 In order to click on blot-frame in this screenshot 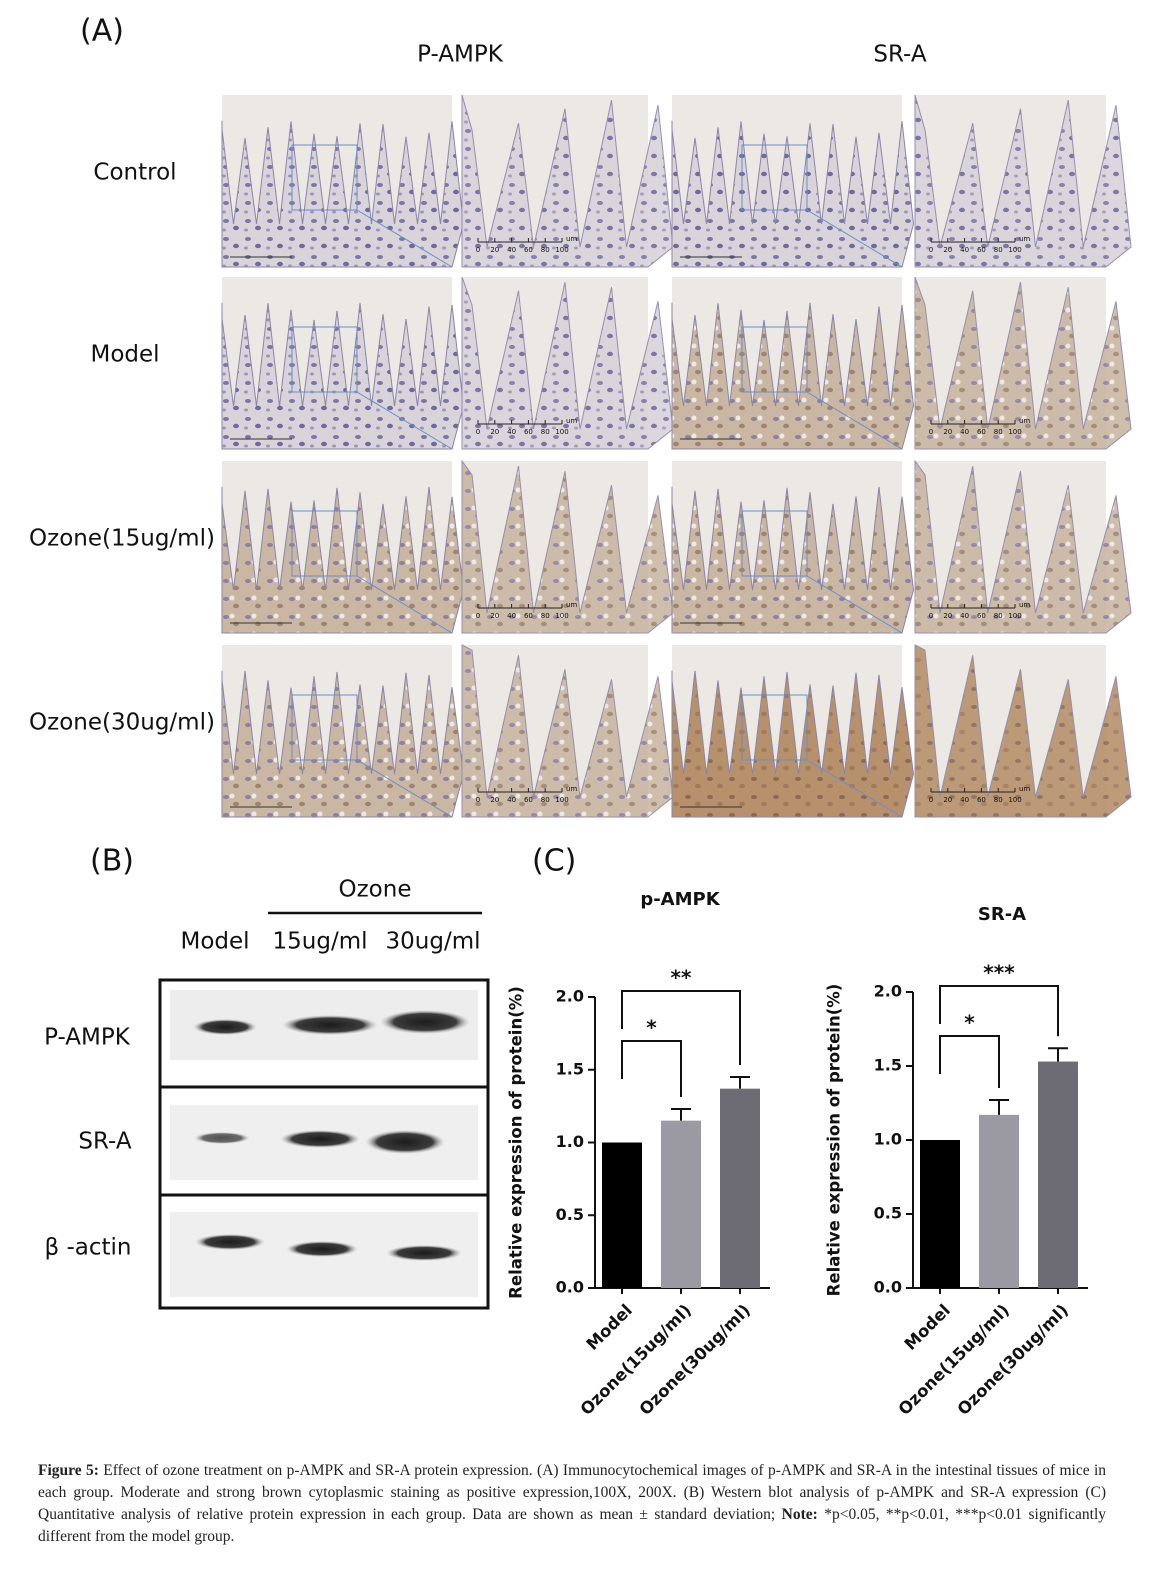, I will do `click(324, 1144)`.